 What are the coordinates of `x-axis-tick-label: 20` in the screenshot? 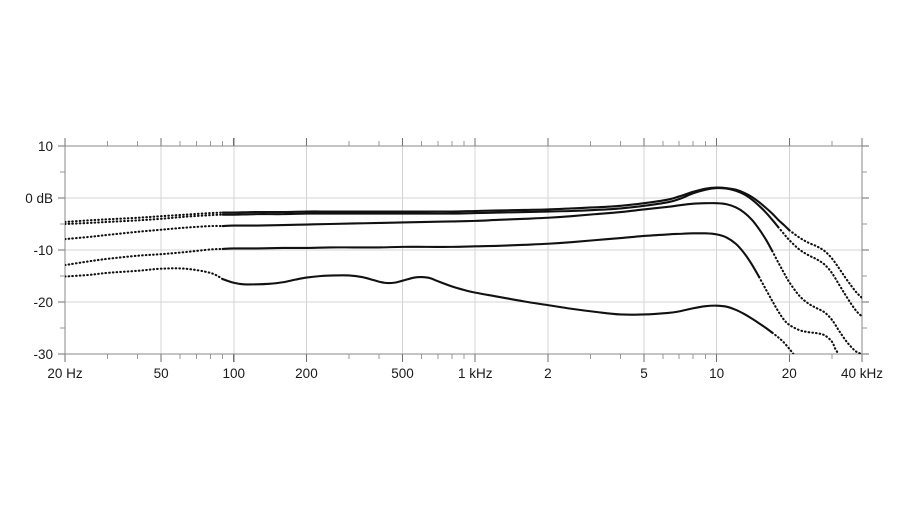 It's located at (789, 373).